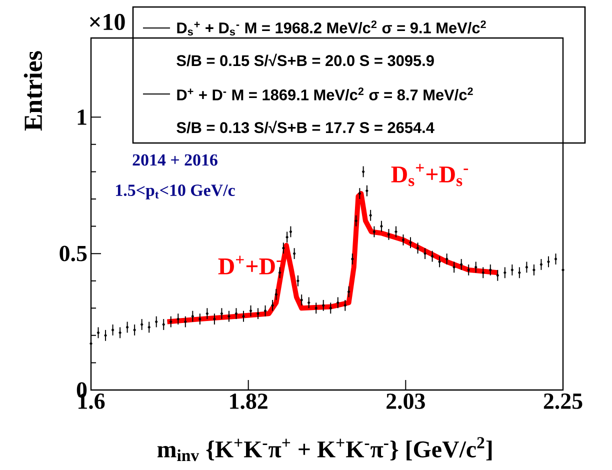 This screenshot has height=470, width=612. What do you see at coordinates (33, 91) in the screenshot?
I see `y-axis-title: Entries` at bounding box center [33, 91].